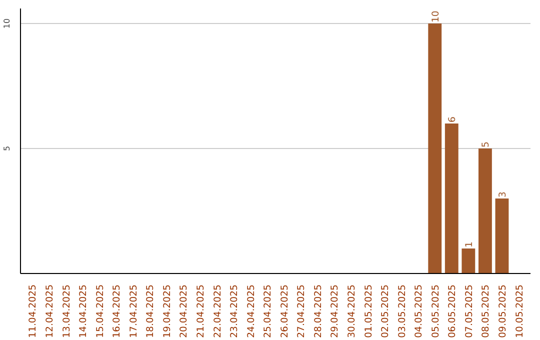  I want to click on x-tick-label: 06.05.2025, so click(452, 311).